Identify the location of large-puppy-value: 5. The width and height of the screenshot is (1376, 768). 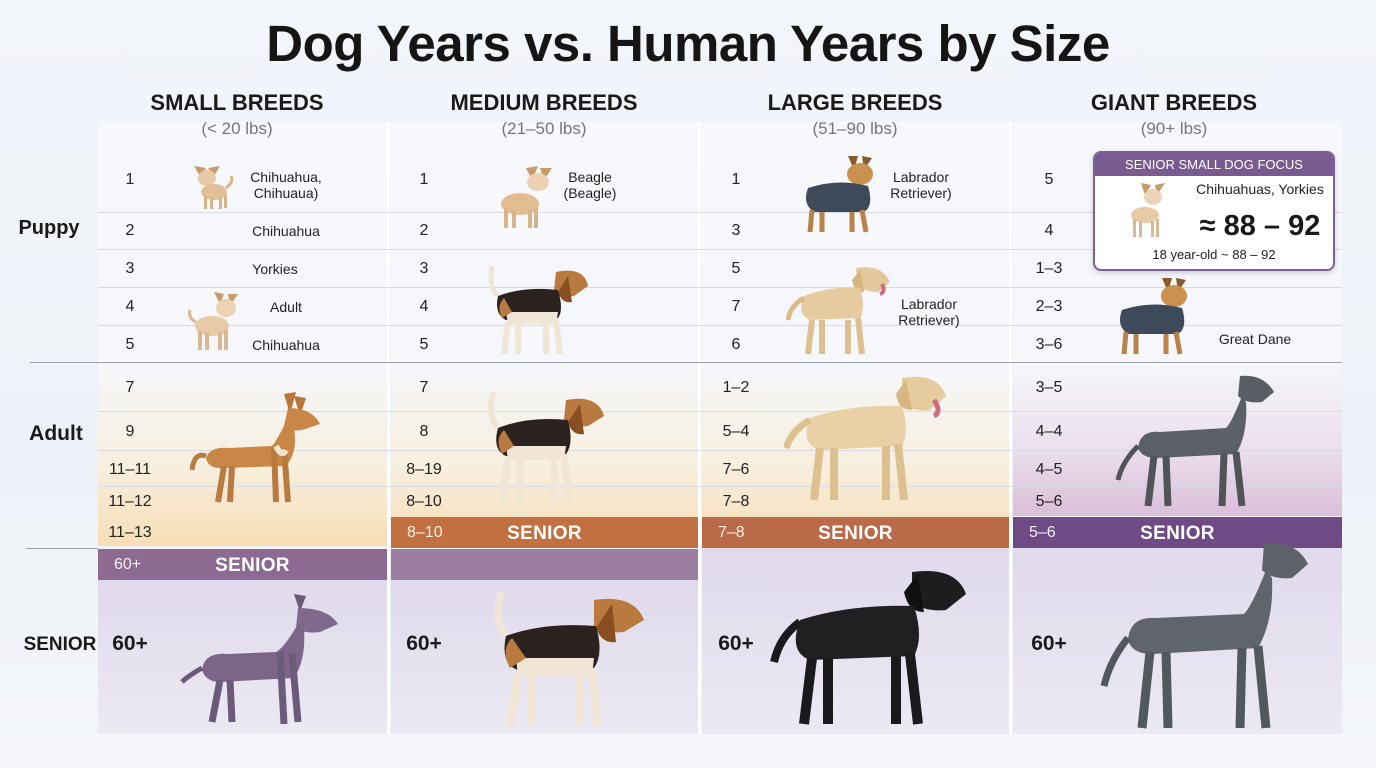
(736, 268).